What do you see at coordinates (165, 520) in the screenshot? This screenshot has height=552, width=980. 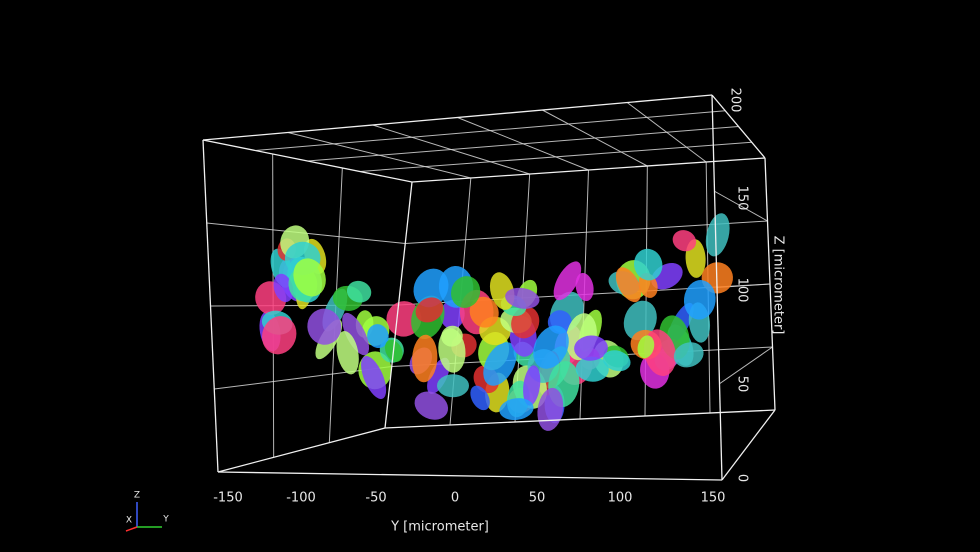 I see `y-label: Y` at bounding box center [165, 520].